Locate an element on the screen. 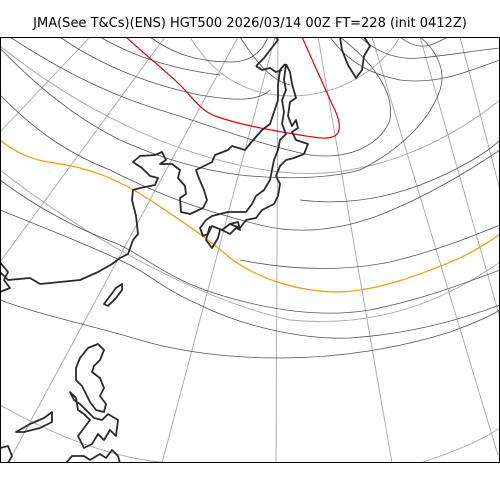 This screenshot has height=500, width=500. coastline-north is located at coordinates (267, 52).